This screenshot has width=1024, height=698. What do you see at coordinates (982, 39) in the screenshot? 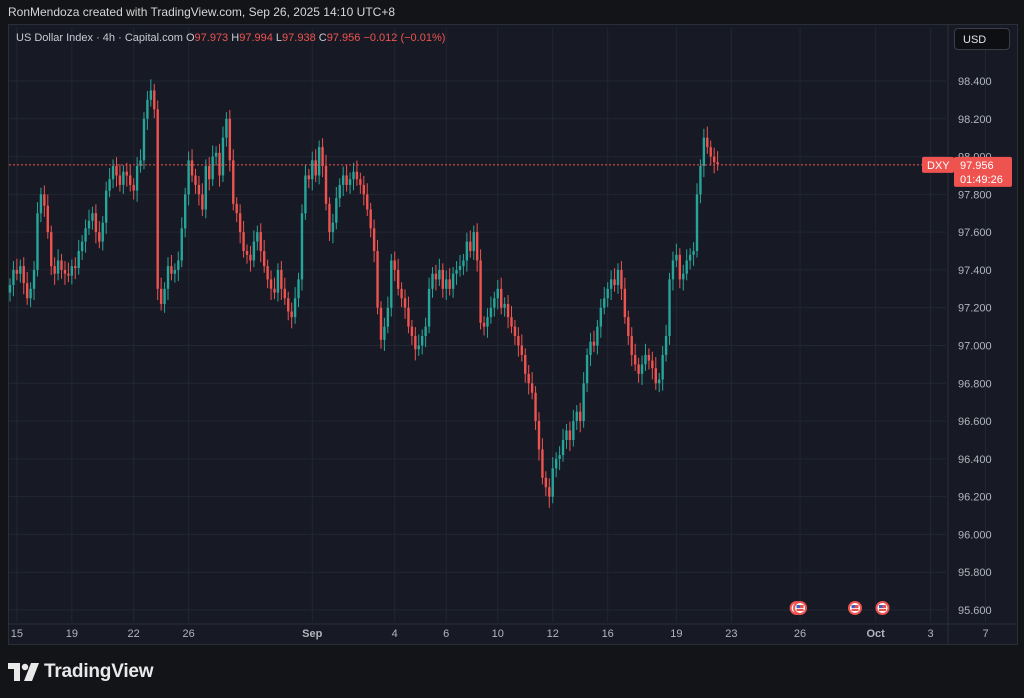
I see `currency-selector: USD` at bounding box center [982, 39].